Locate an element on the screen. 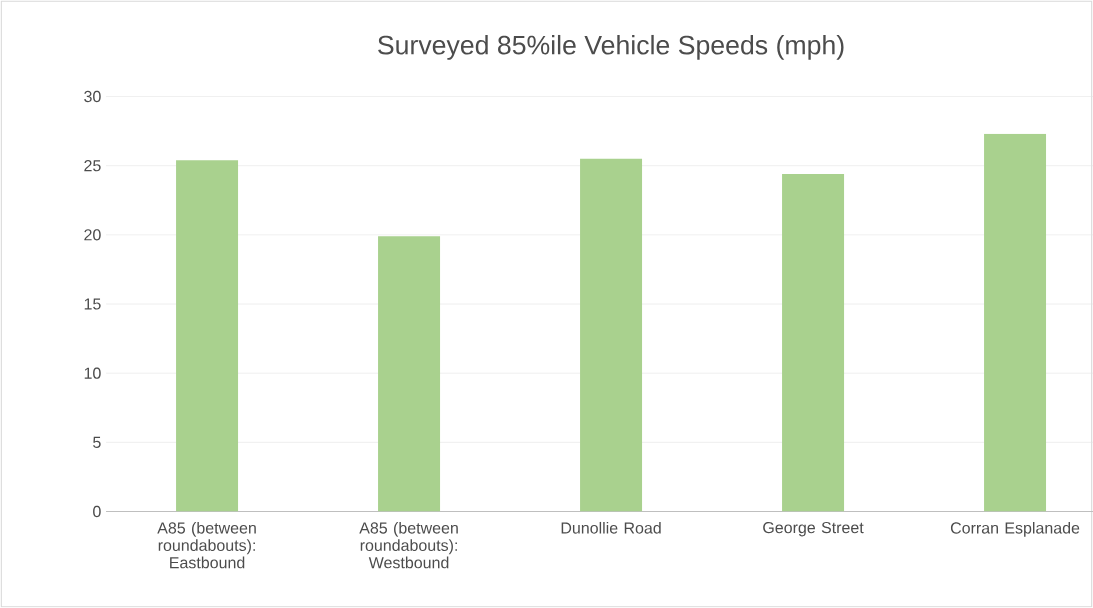 The width and height of the screenshot is (1093, 608). y-tick-label: 10 is located at coordinates (92, 373).